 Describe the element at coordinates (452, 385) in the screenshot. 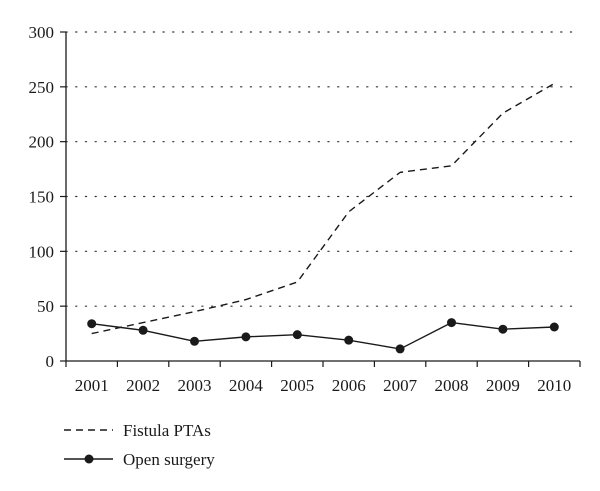

I see `x-tick-label-2008: 2008` at that location.